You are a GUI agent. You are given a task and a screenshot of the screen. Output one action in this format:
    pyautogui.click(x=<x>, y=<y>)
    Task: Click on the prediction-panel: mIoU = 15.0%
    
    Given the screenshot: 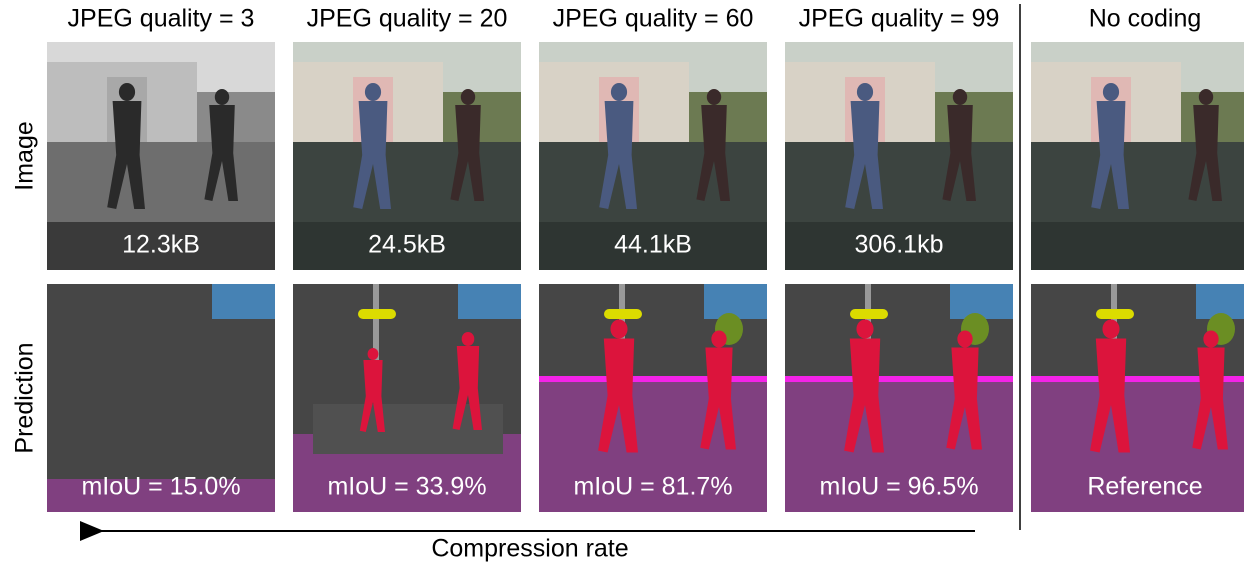 What is the action you would take?
    pyautogui.click(x=161, y=398)
    